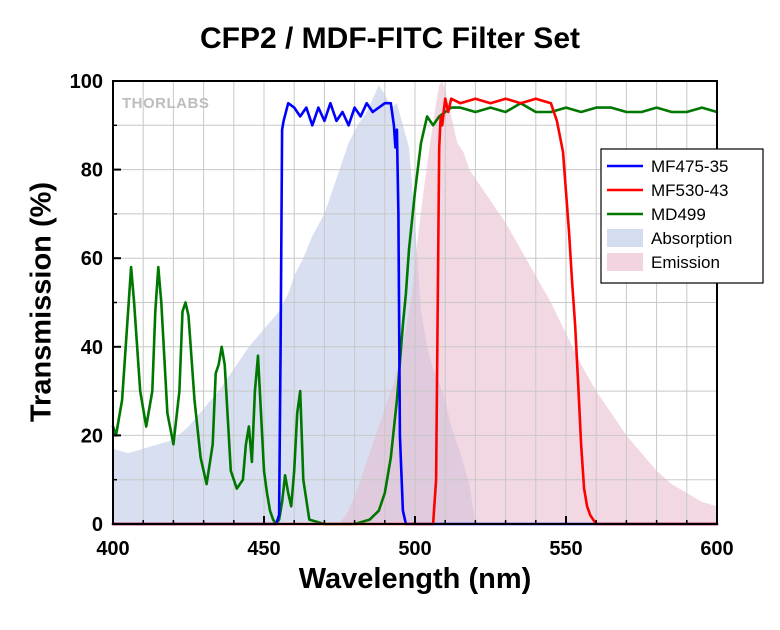 This screenshot has width=780, height=630. Describe the element at coordinates (689, 166) in the screenshot. I see `legend-label-mf475-35: MF475-35` at that location.